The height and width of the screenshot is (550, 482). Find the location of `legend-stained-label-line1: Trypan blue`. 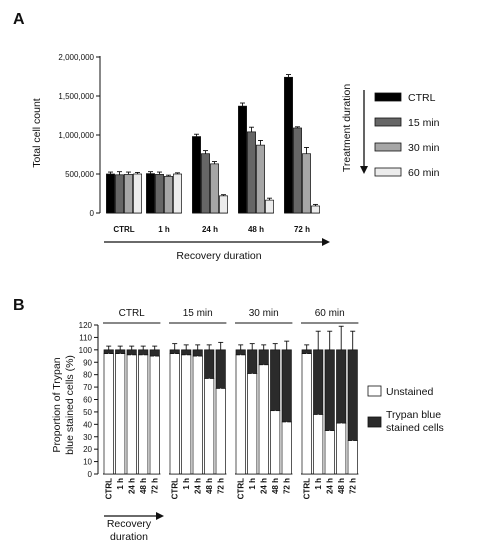

legend-stained-label-line1: Trypan blue is located at coordinates (413, 415).